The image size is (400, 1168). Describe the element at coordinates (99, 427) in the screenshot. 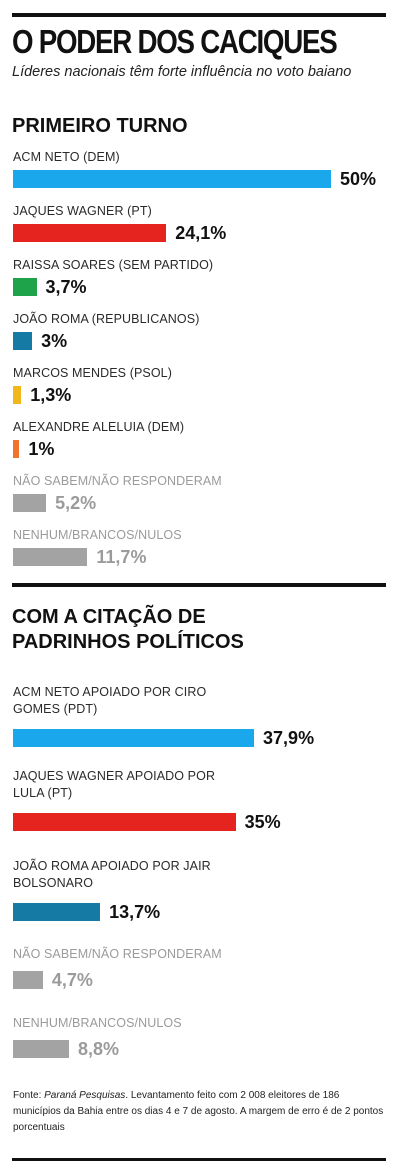

I see `category-label: ALEXANDRE ALELUIA (DEM)` at that location.